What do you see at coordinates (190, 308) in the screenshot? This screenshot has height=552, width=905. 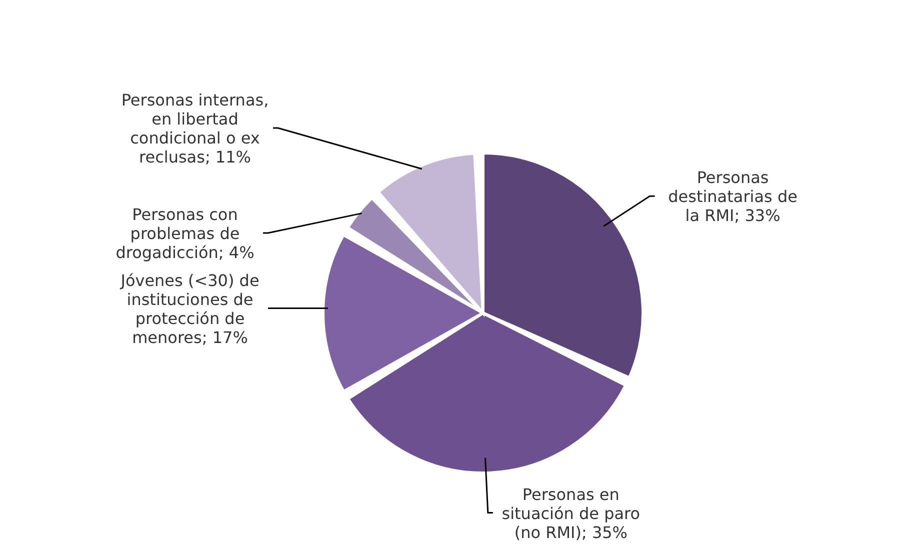 I see `slice-label: Jóvenes (<30) de instituciones de protección de menores; 17%` at bounding box center [190, 308].